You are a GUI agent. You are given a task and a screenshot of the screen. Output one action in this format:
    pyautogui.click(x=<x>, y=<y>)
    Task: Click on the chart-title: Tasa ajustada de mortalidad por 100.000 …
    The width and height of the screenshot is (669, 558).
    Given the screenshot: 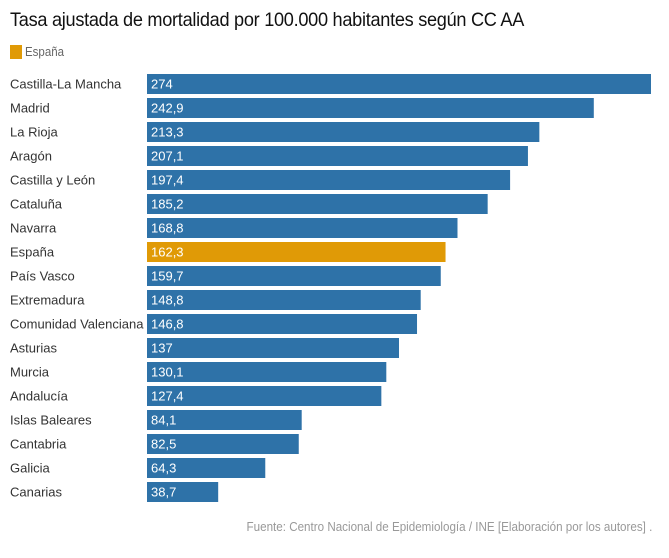 What is the action you would take?
    pyautogui.click(x=267, y=20)
    